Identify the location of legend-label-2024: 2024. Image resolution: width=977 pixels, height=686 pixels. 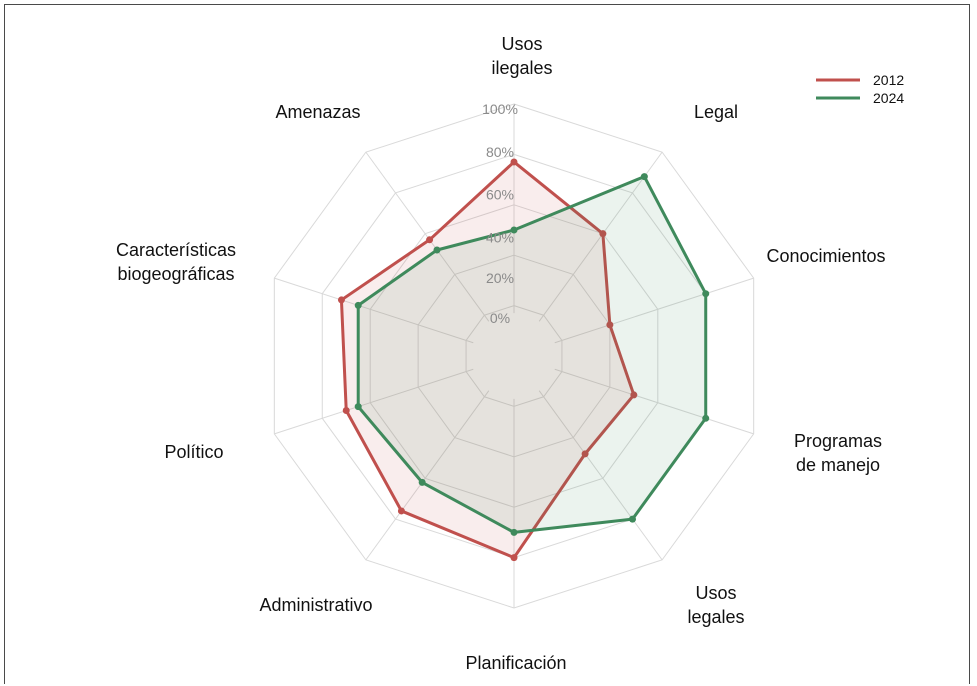
(888, 98).